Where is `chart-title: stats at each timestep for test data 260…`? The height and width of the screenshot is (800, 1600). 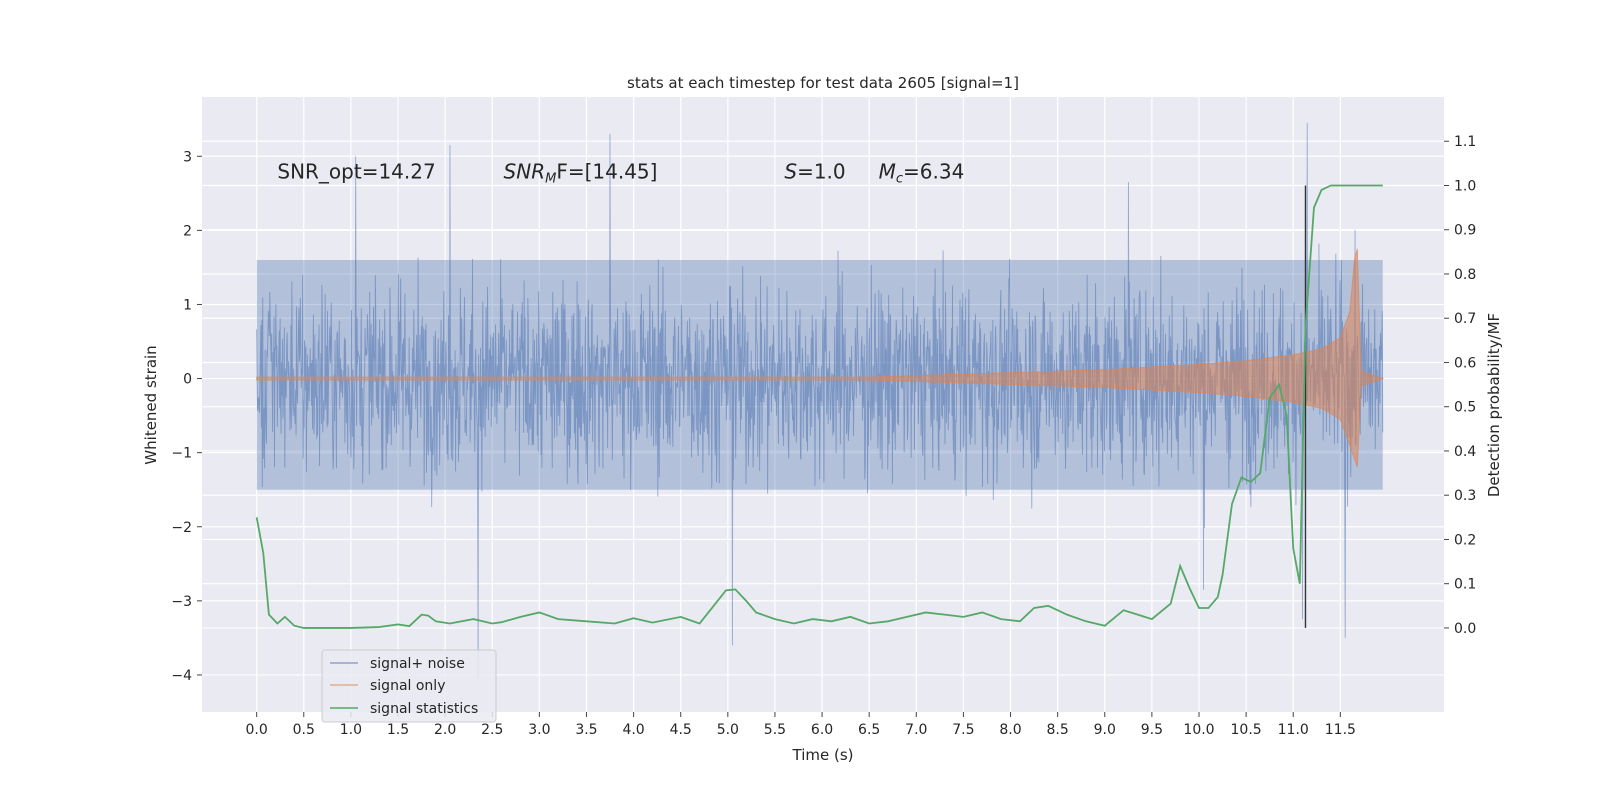
chart-title: stats at each timestep for test data 260… is located at coordinates (823, 83).